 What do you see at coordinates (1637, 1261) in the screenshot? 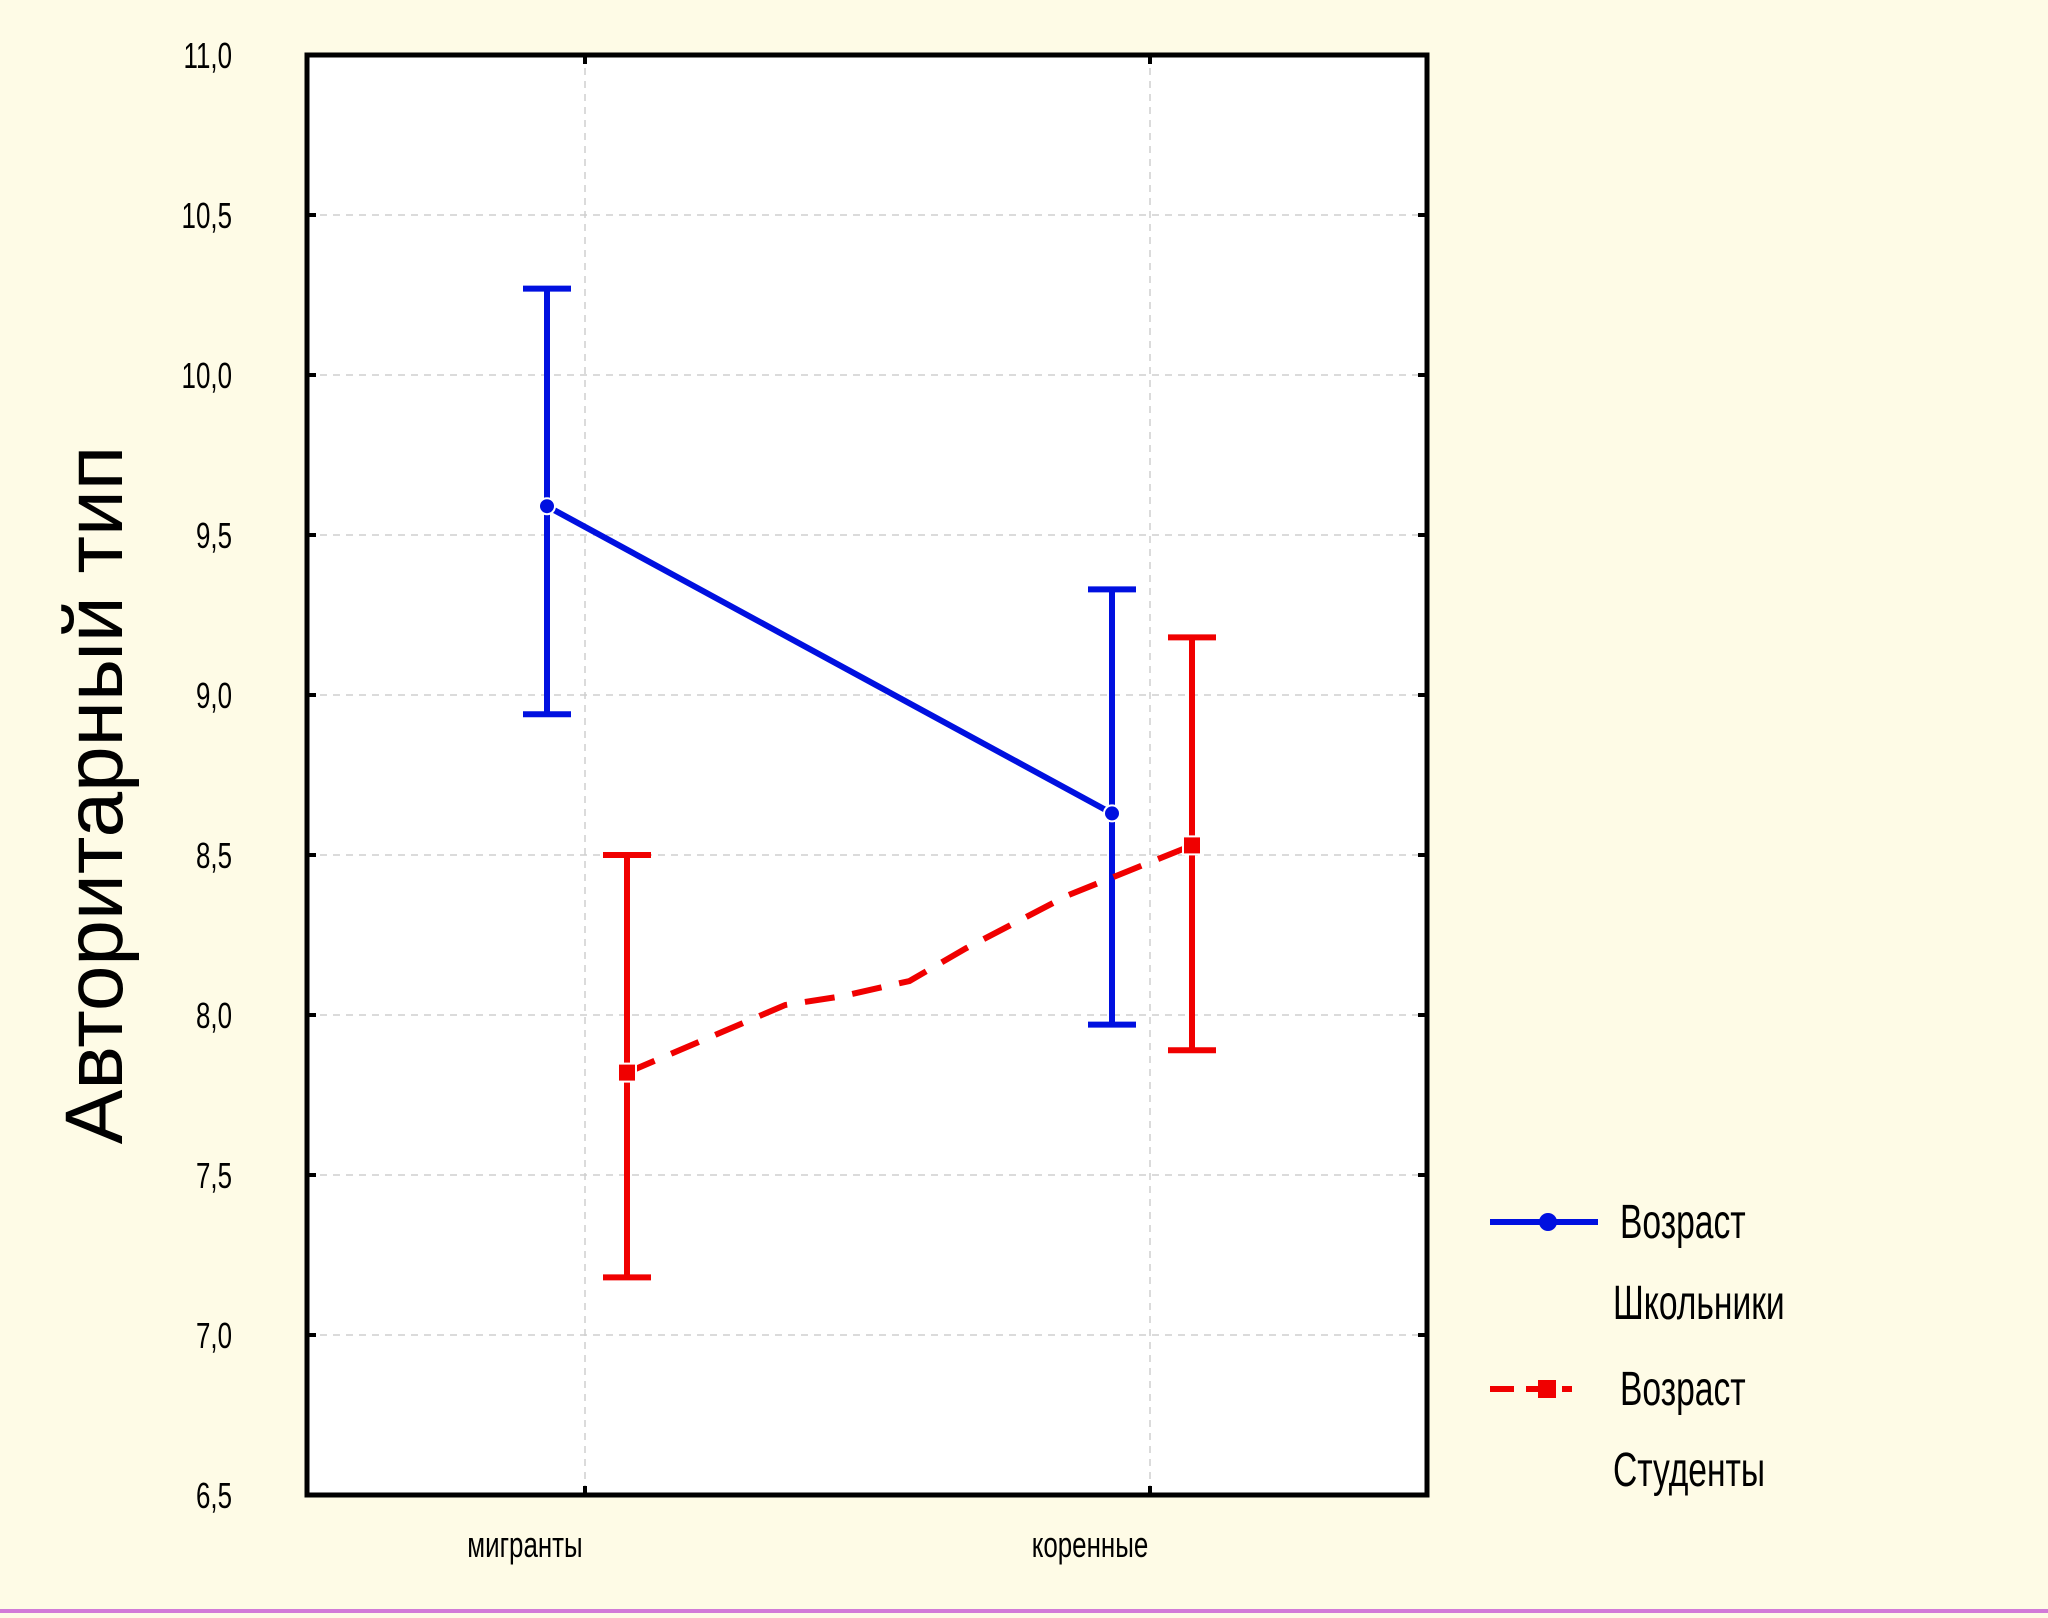
I see `legend-item-1: Возраст Школьники` at bounding box center [1637, 1261].